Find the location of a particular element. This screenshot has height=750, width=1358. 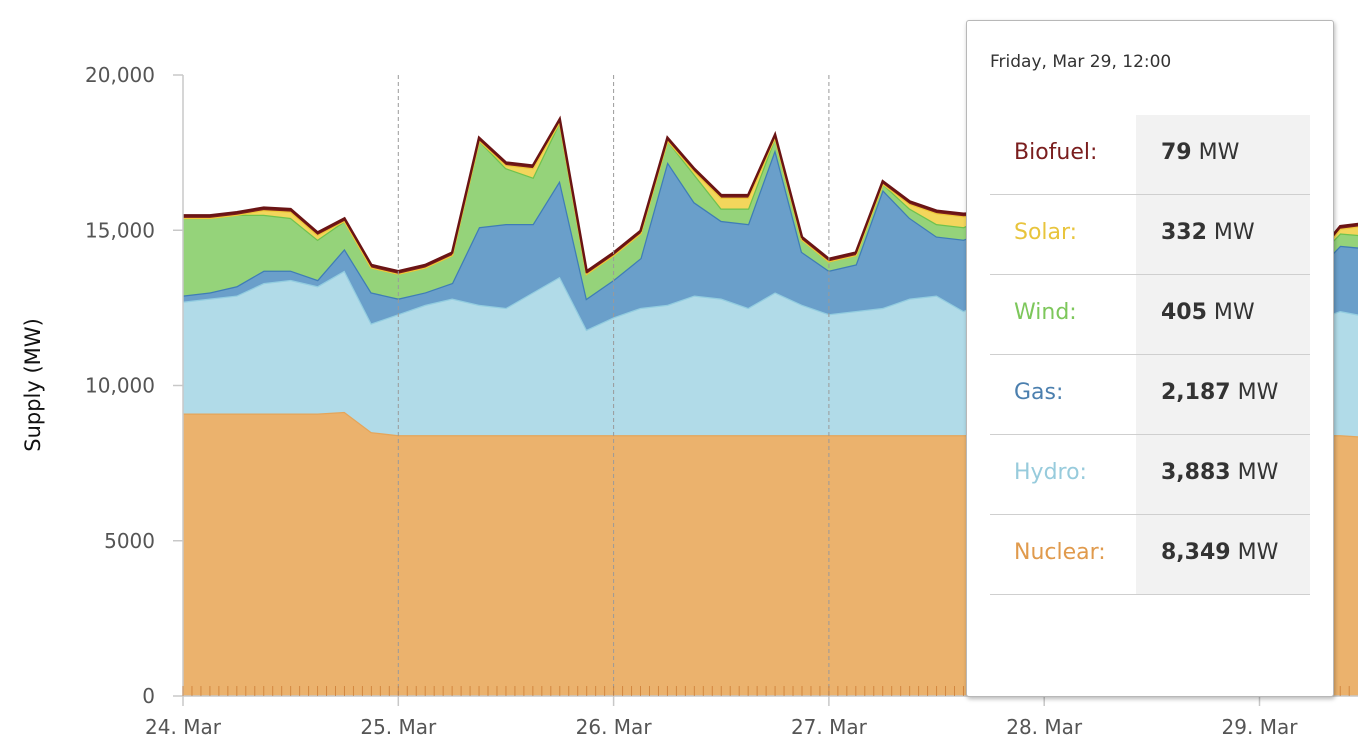

tooltip-series-value: 332 MW is located at coordinates (1208, 232).